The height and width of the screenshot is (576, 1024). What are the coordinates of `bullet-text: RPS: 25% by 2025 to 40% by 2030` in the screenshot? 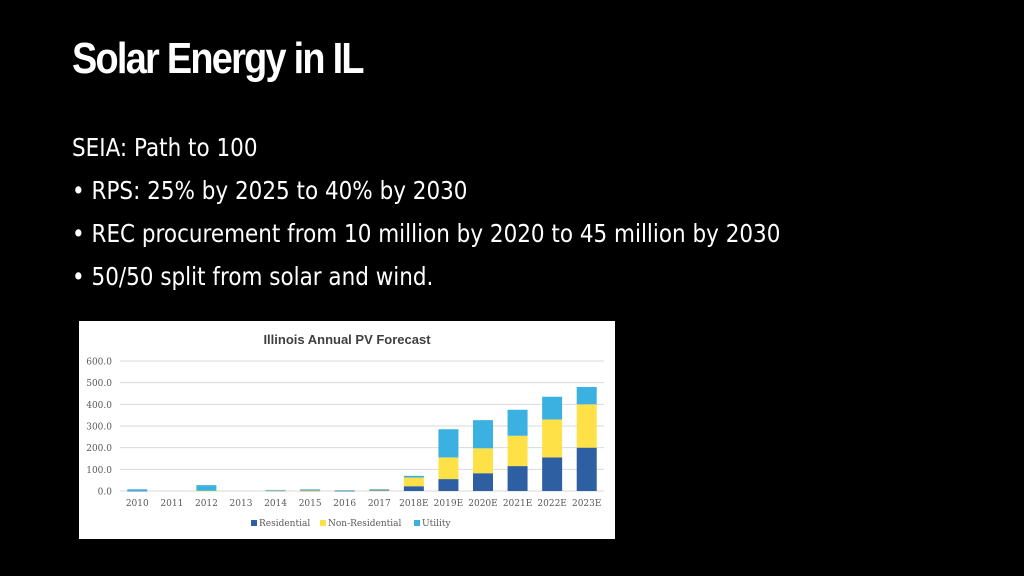 It's located at (279, 190).